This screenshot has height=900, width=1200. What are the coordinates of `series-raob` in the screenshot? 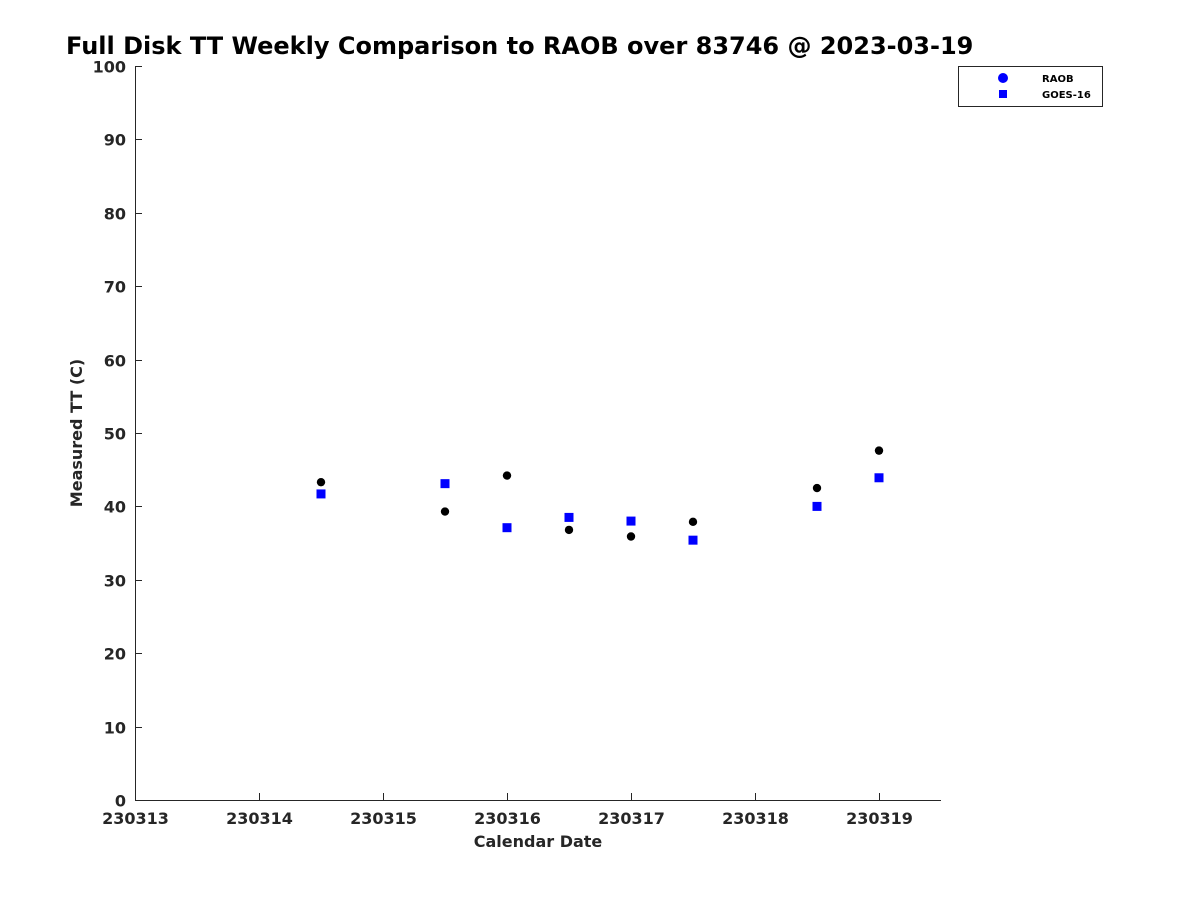 It's located at (600, 493).